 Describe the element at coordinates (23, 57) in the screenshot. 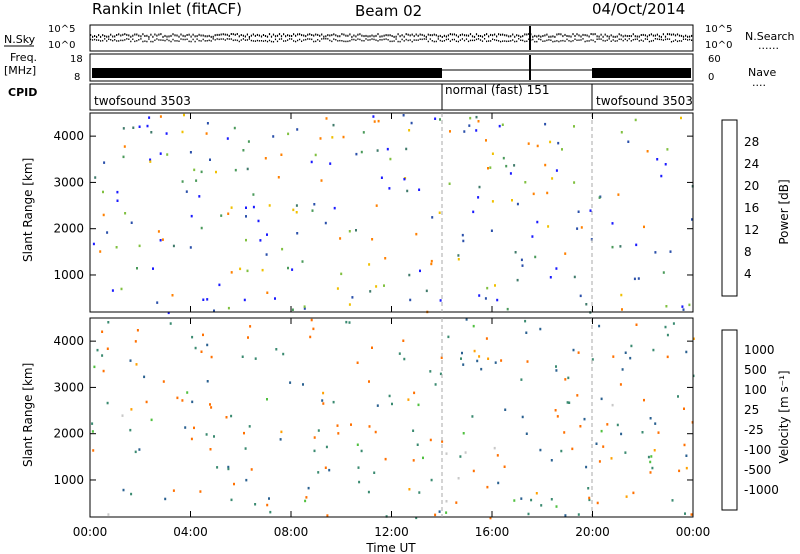

I see `freq-label: Freq.` at that location.